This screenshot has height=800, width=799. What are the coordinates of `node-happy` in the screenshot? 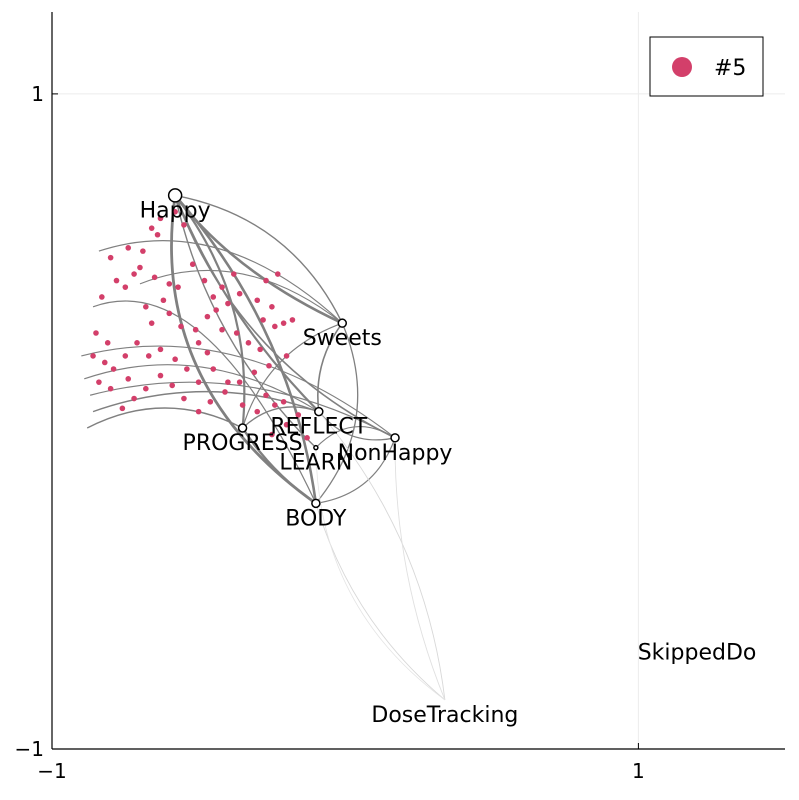 It's located at (175, 195).